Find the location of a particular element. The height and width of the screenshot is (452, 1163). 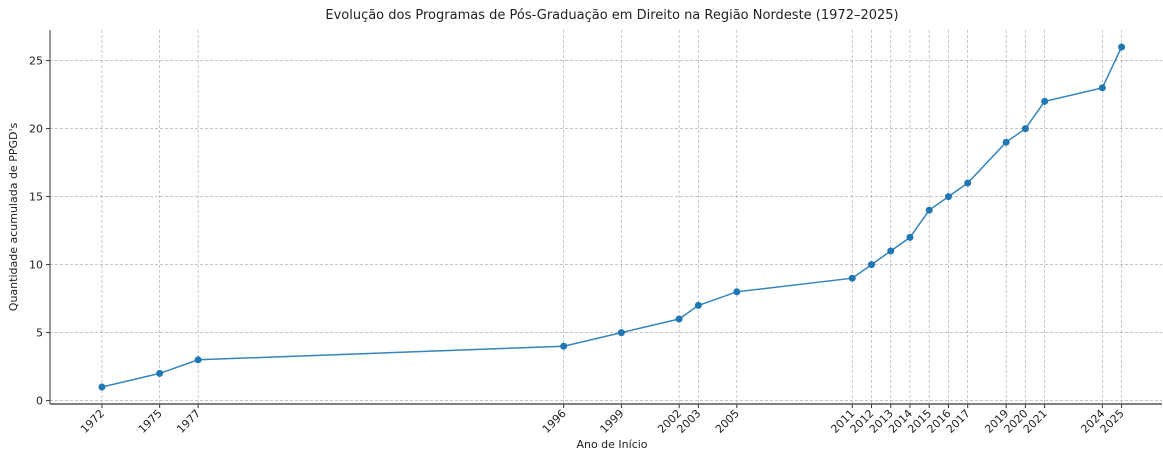

y-tick-label: 15 is located at coordinates (36, 197).